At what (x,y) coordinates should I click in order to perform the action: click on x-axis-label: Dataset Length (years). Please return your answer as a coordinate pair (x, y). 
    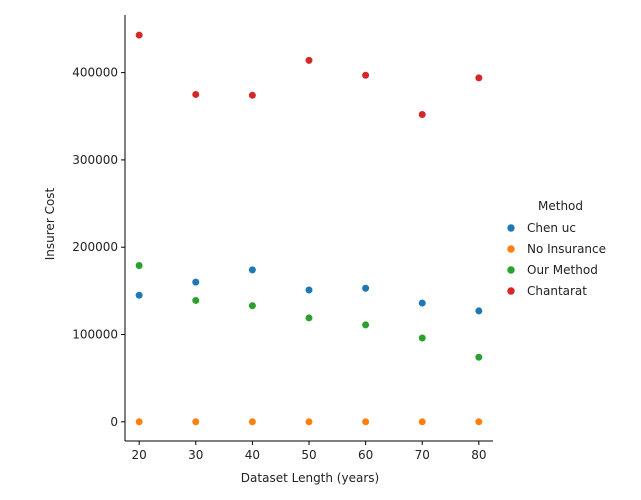
    Looking at the image, I should click on (310, 478).